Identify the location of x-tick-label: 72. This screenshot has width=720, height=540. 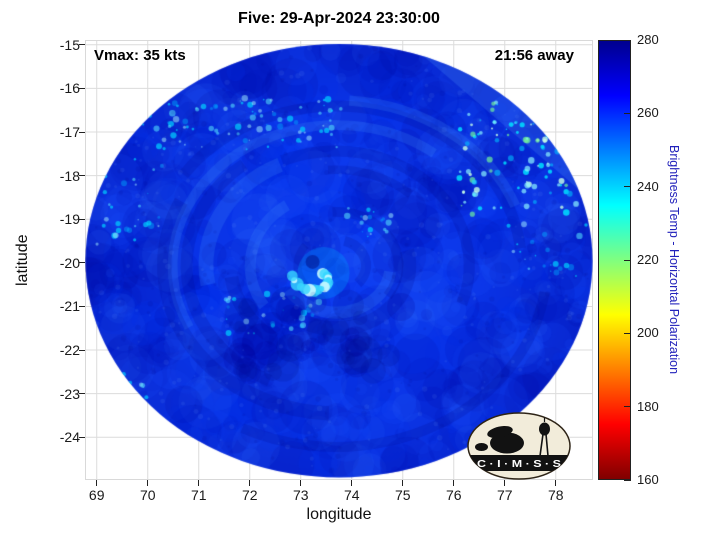
(249, 495).